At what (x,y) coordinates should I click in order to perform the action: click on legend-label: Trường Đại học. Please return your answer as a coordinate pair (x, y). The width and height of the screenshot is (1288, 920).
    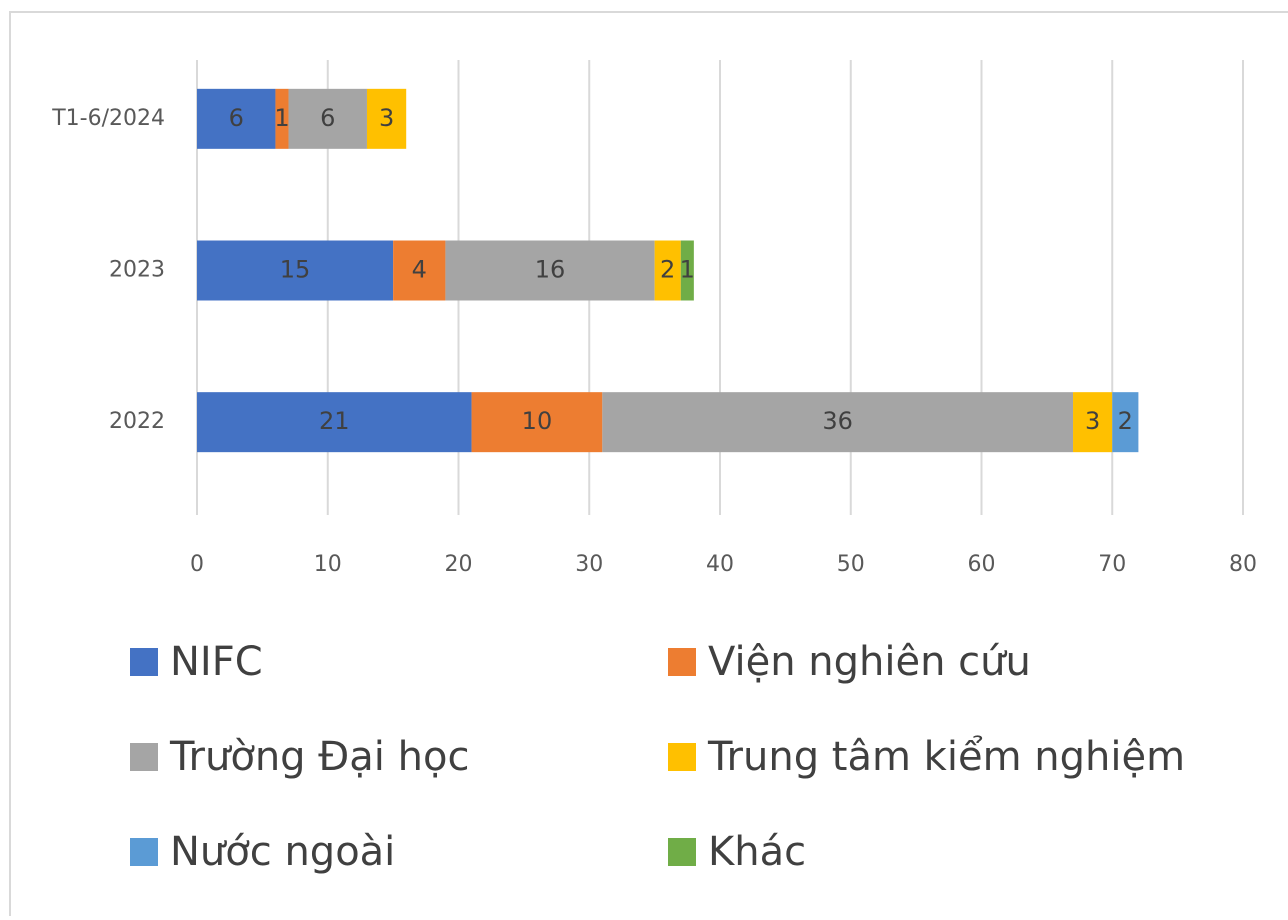
    Looking at the image, I should click on (319, 757).